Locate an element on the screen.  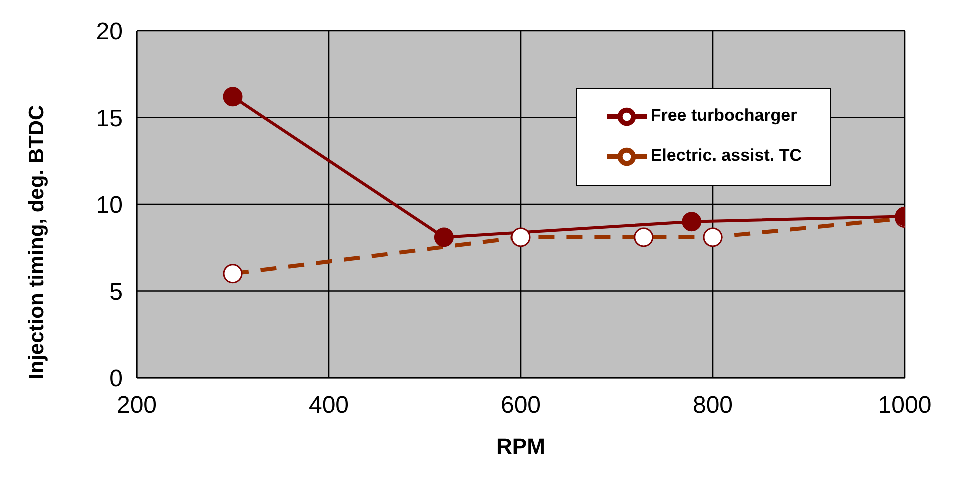
y-tick-label: 0 is located at coordinates (116, 379).